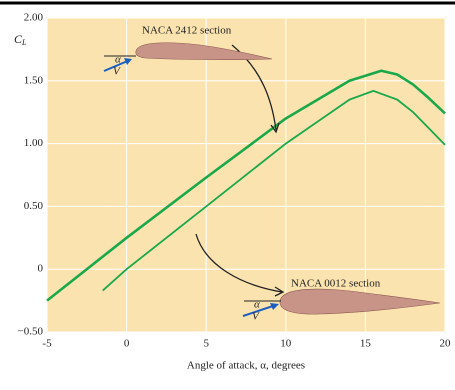 The image size is (455, 390). What do you see at coordinates (336, 284) in the screenshot?
I see `annotation: NACA 0012 section` at bounding box center [336, 284].